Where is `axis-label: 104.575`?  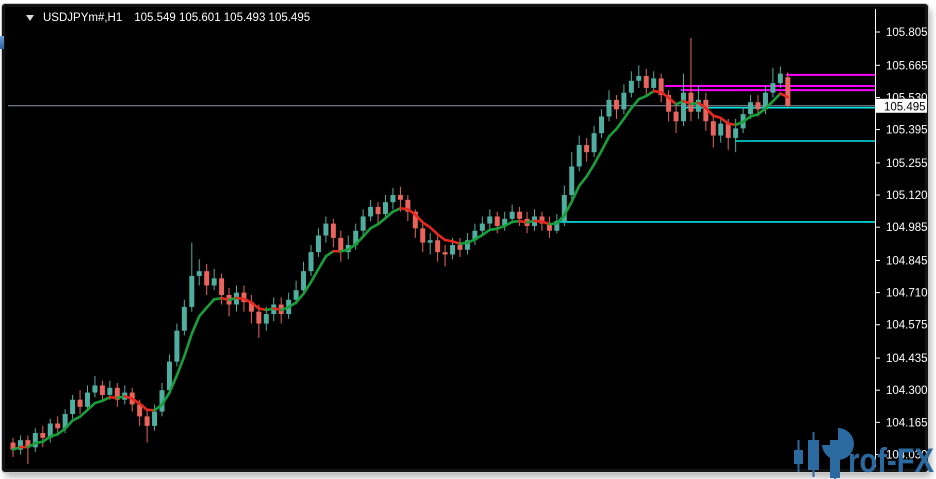
axis-label: 104.575 is located at coordinates (907, 326).